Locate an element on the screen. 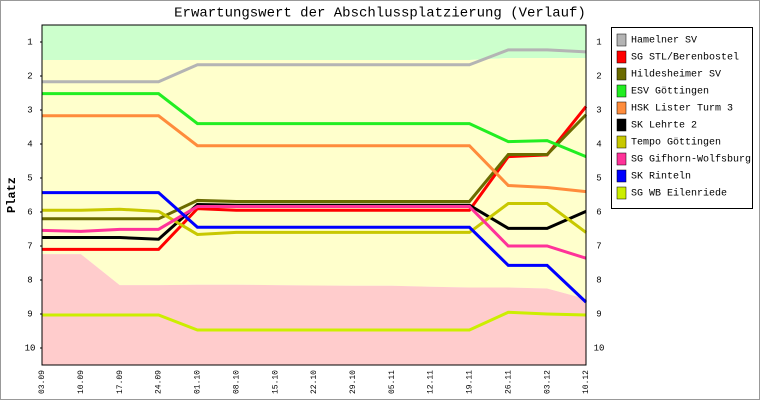  x-tick-label: 03.12 is located at coordinates (547, 382).